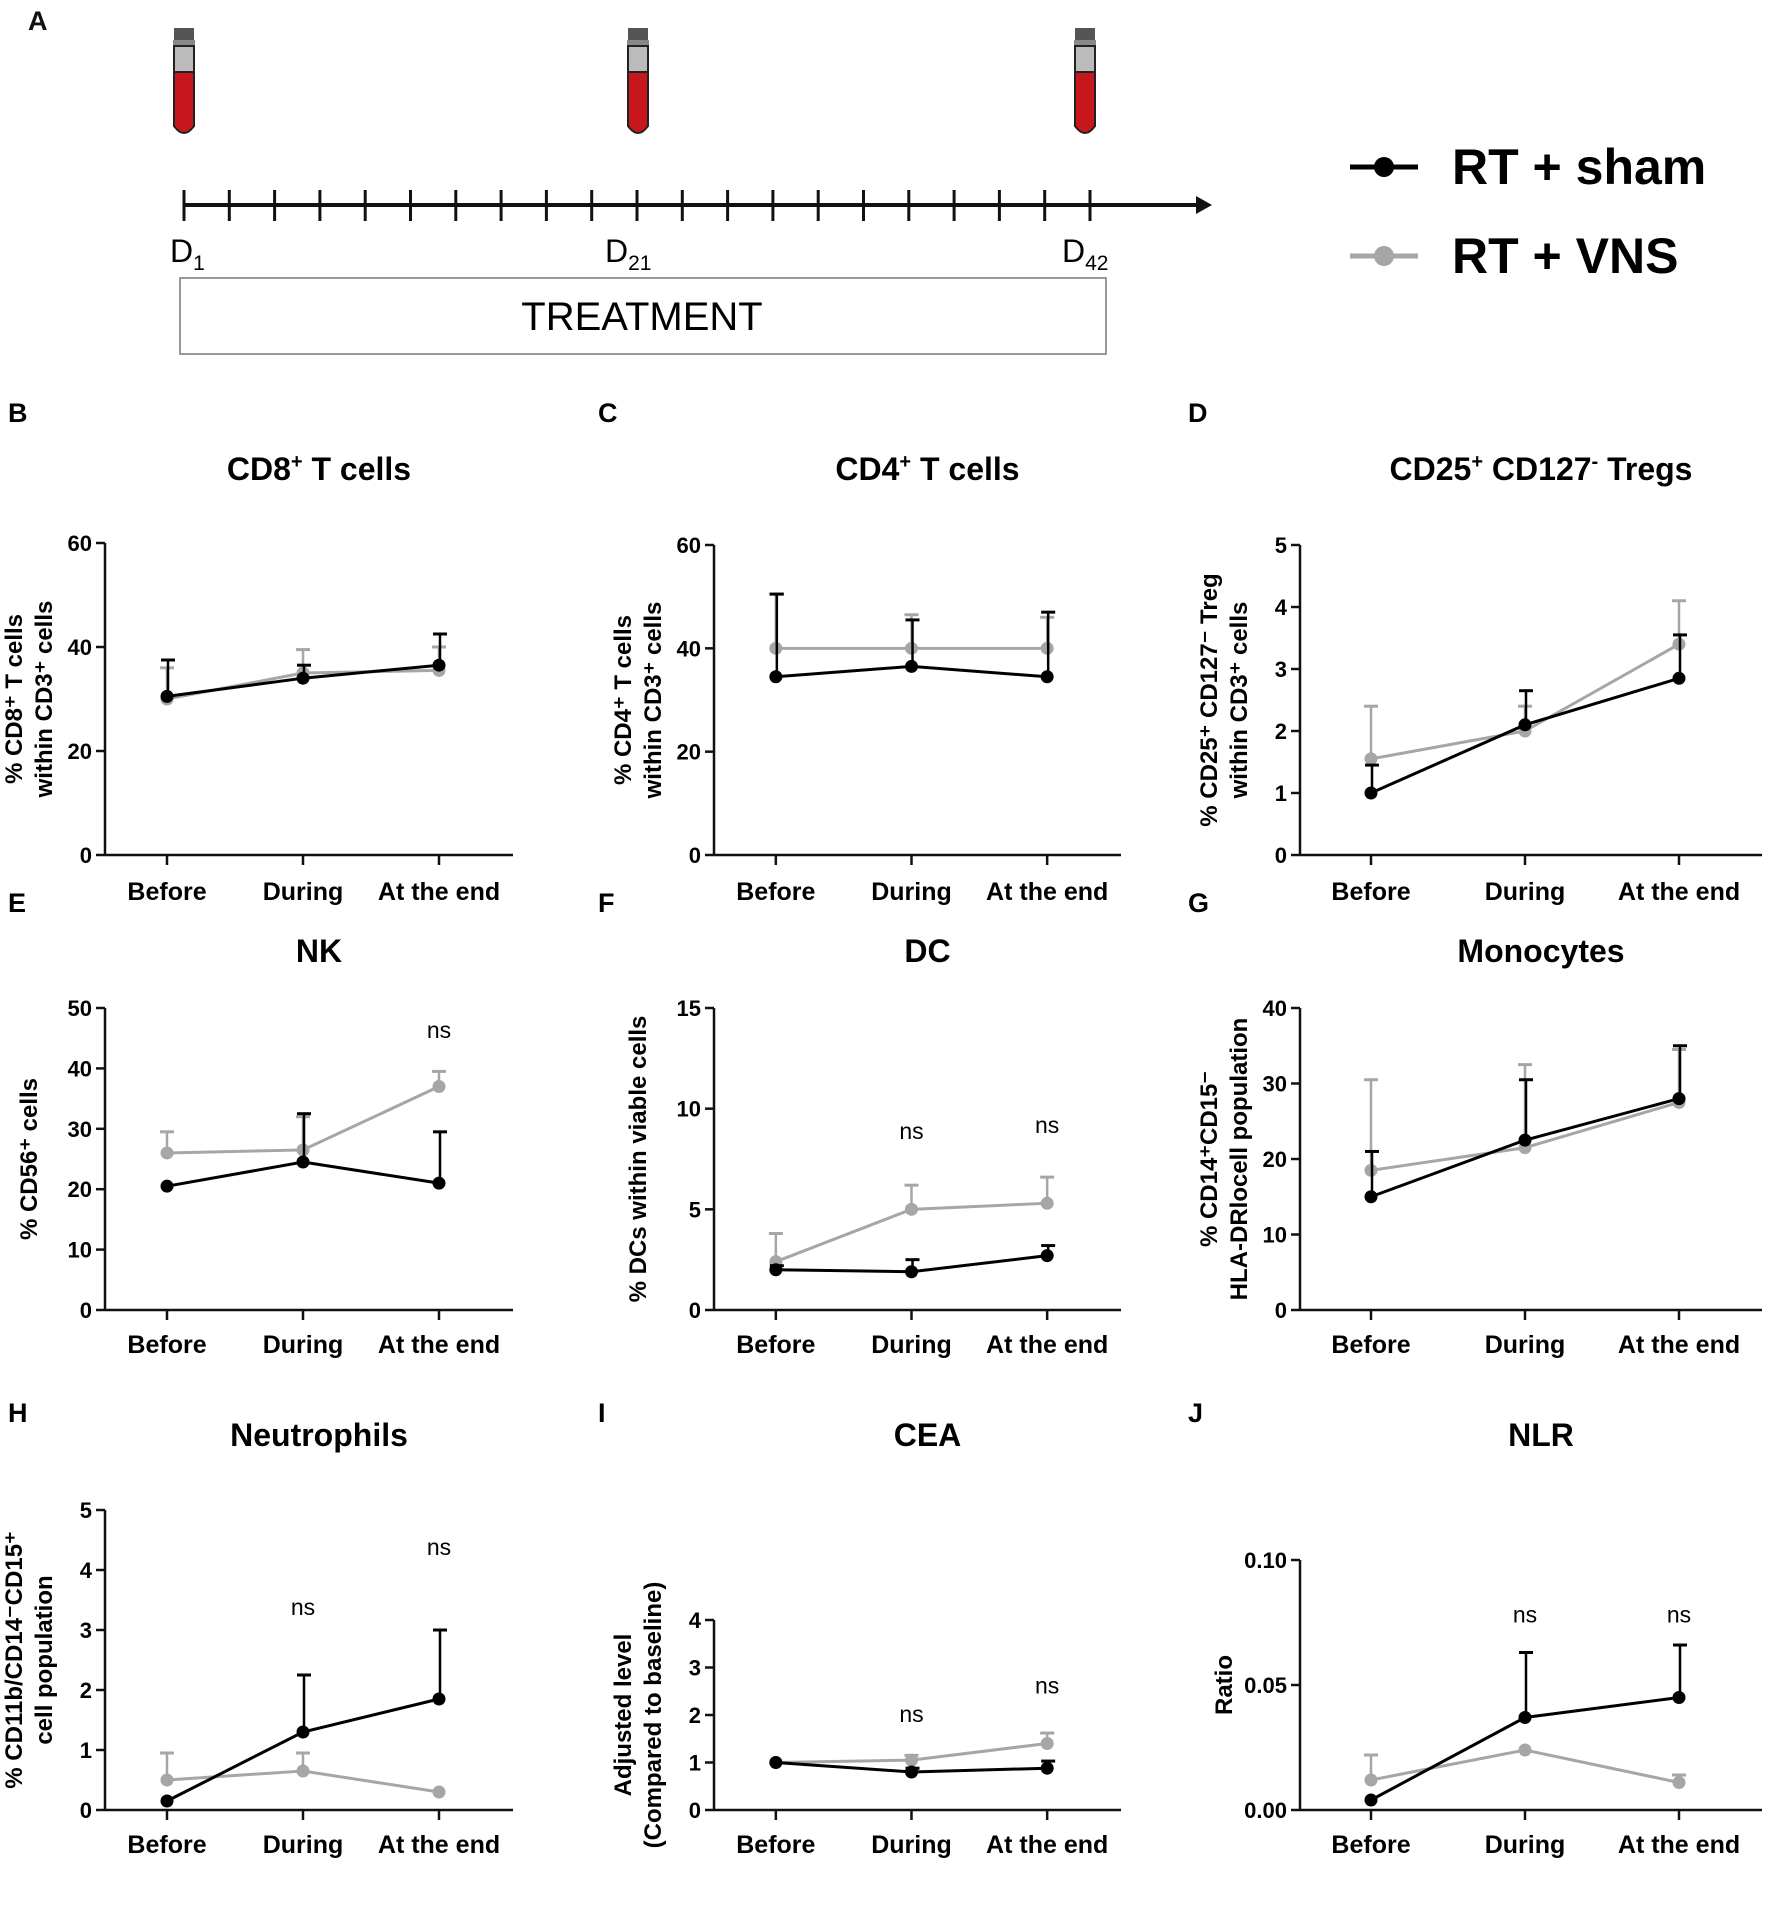 The image size is (1772, 1910). I want to click on panel-letter: H, so click(18, 1413).